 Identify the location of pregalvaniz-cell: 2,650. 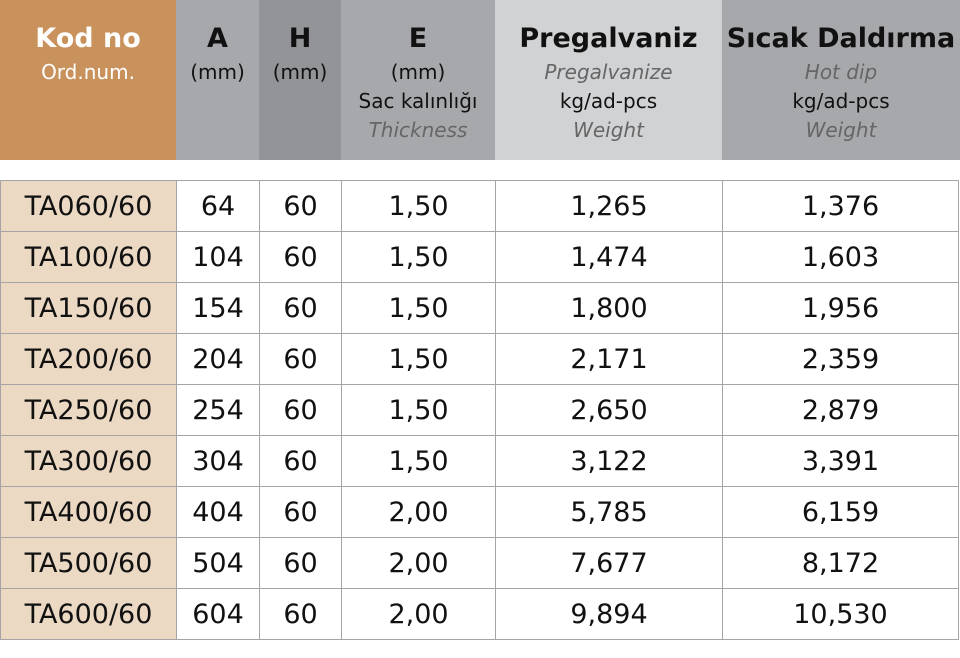
(609, 410).